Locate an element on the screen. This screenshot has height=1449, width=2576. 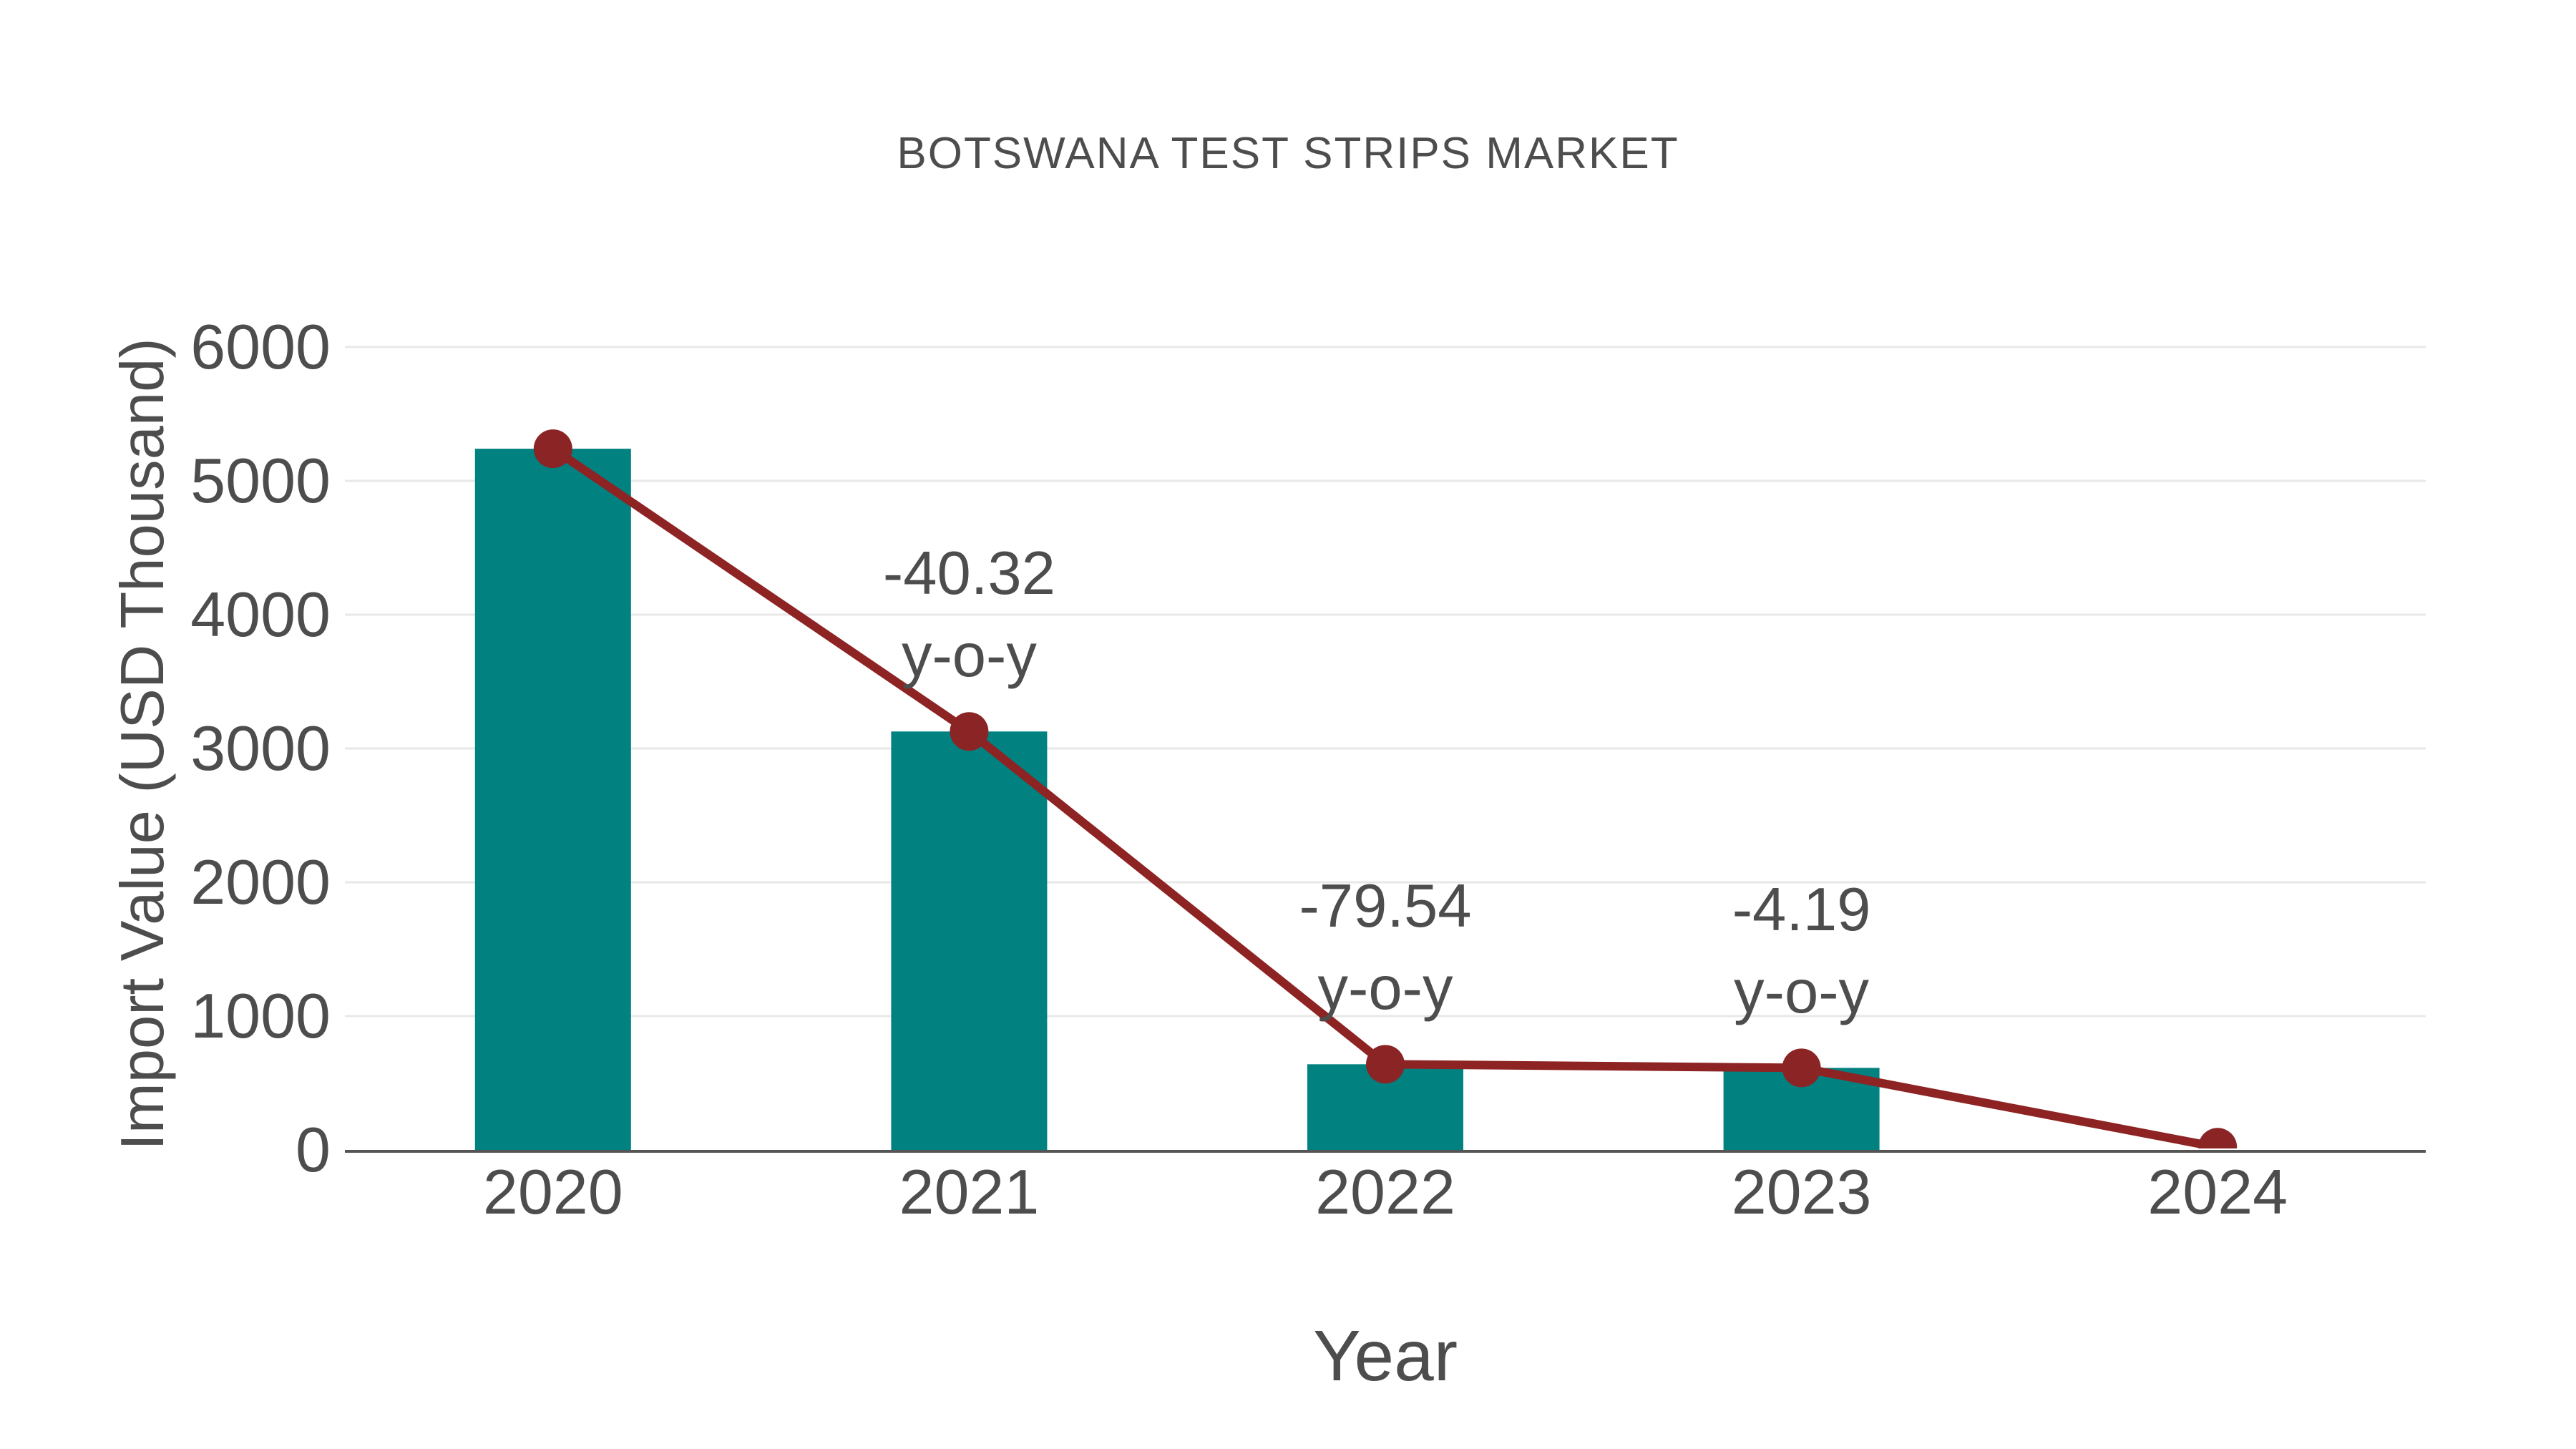
x-tick-label-2021: 2021 is located at coordinates (969, 1191).